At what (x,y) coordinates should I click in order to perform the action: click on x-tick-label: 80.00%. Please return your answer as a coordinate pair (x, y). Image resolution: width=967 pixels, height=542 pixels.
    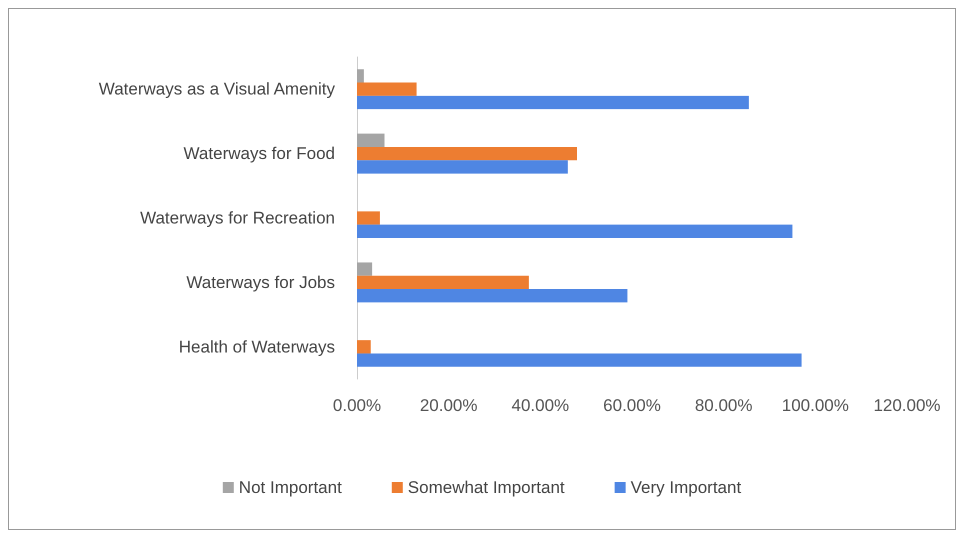
    Looking at the image, I should click on (723, 405).